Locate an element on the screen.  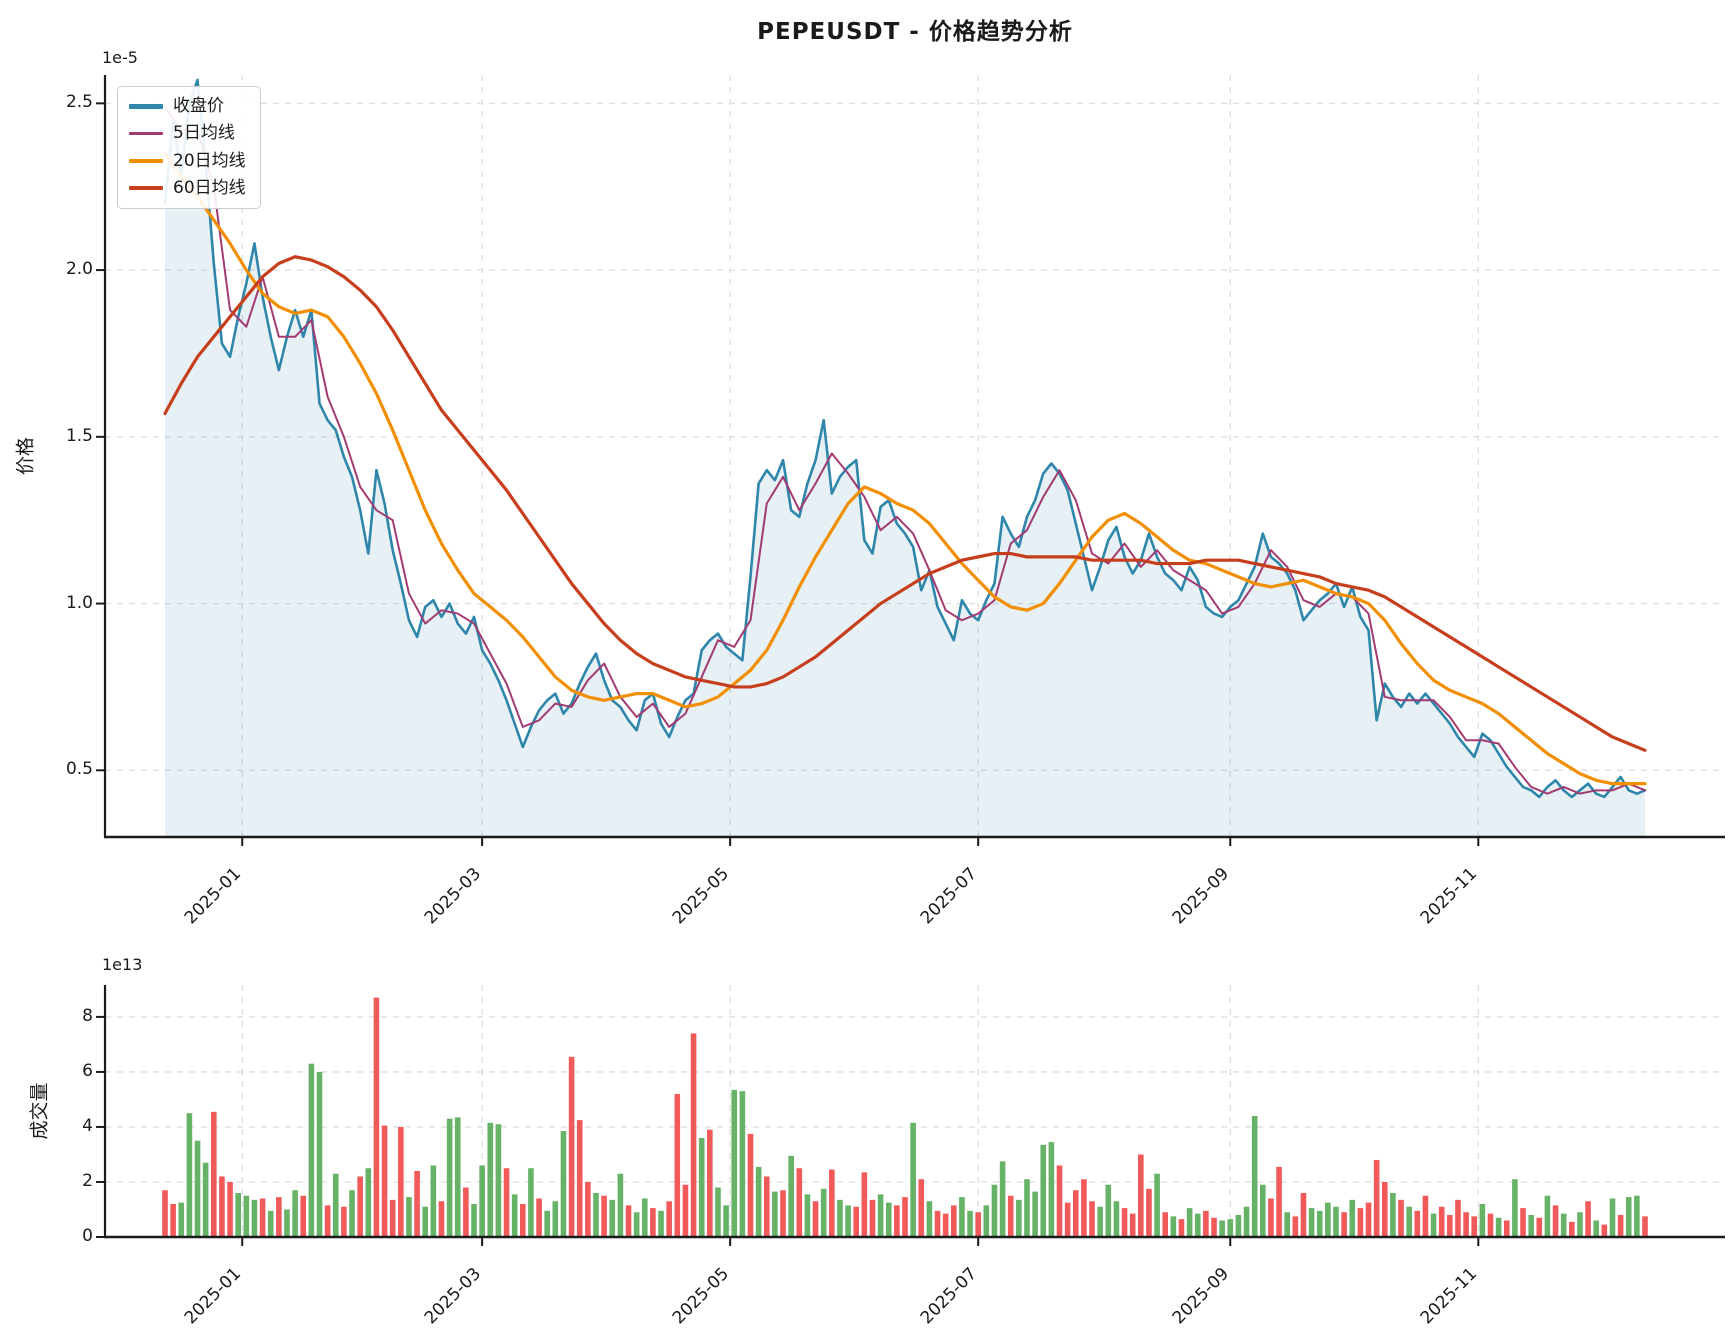
y-tick-label: 2.0 is located at coordinates (79, 269).